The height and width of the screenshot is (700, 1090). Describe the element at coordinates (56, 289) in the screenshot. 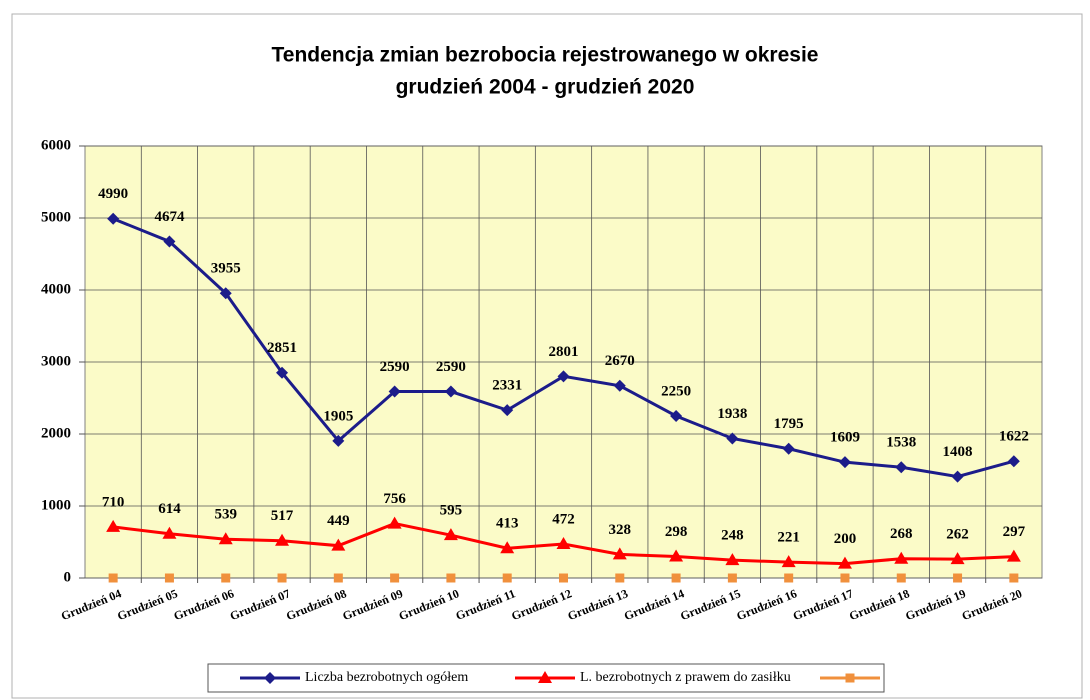

I see `y-tick-label: 4000` at that location.